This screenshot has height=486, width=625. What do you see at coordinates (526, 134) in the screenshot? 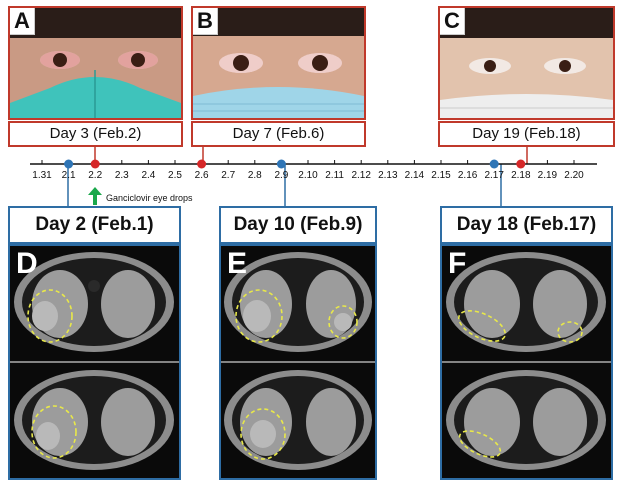
I see `eye-caption-c: Day 19 (Feb.18)` at bounding box center [526, 134].